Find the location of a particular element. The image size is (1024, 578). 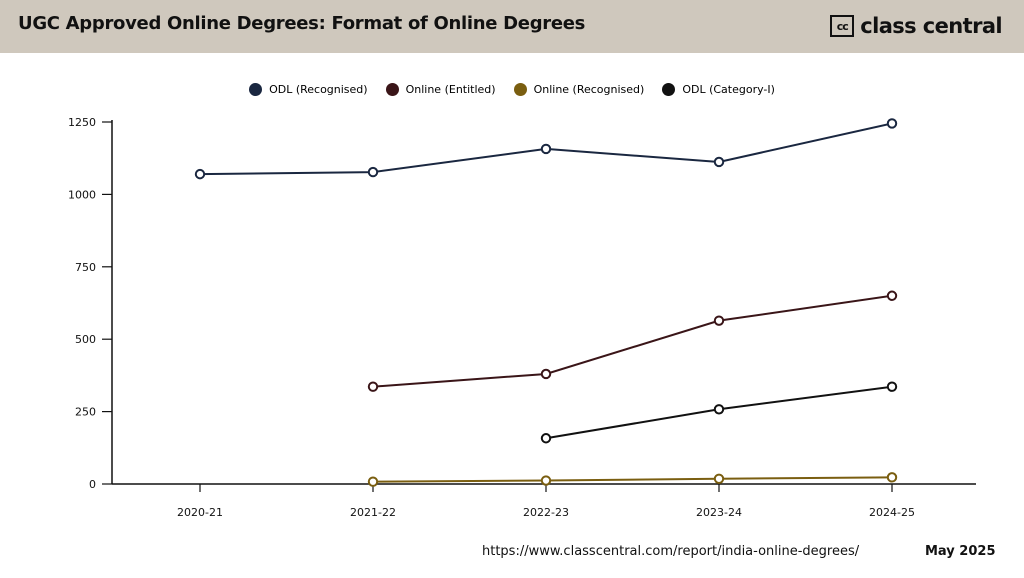

legend-label: Online (Recognised) is located at coordinates (589, 89).